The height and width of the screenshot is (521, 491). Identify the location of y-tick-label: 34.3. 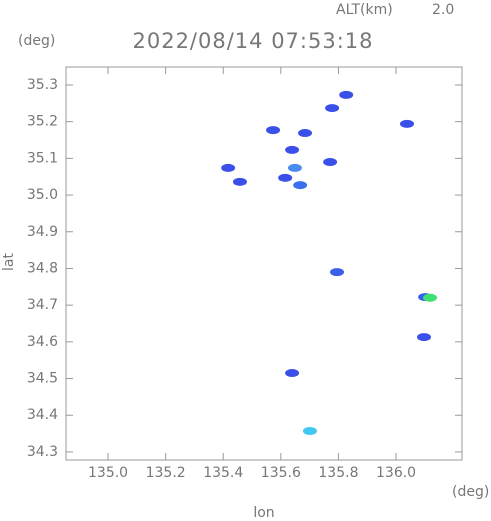
(42, 452).